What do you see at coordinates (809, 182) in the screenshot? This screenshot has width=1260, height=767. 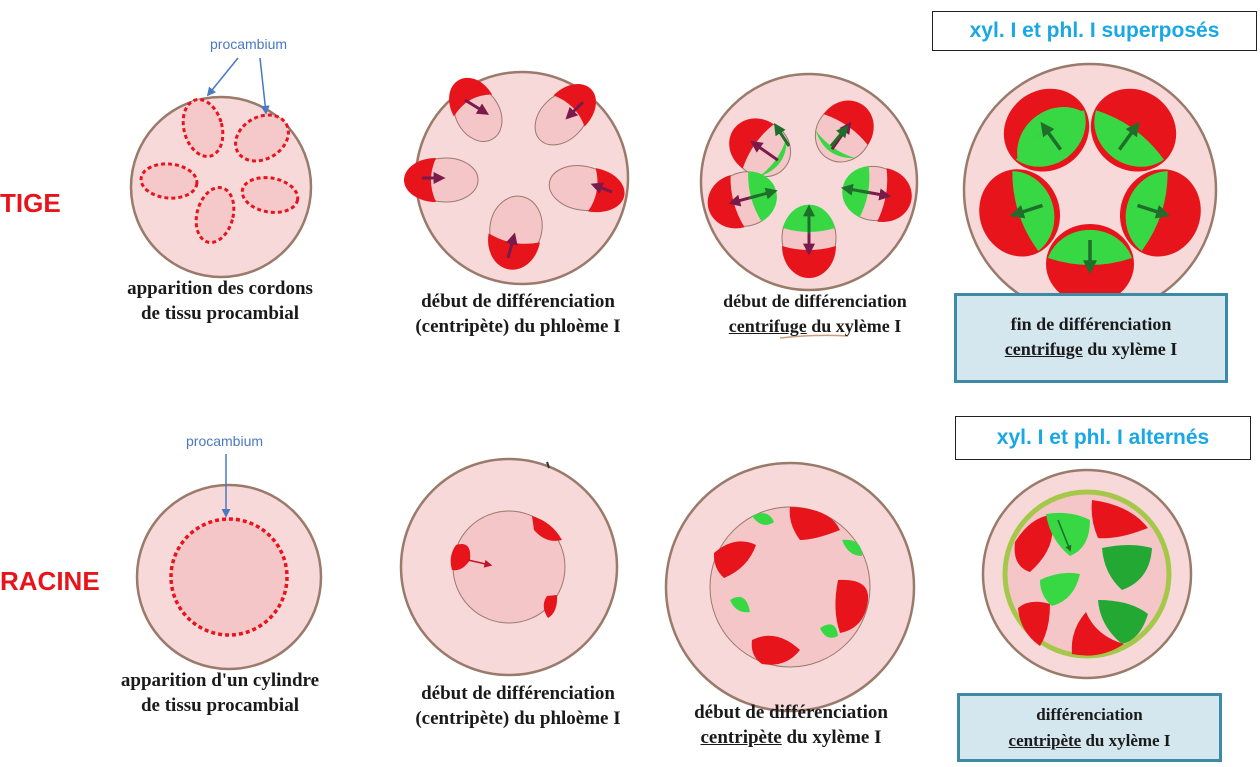 I see `tige-stage3-xylem-begin` at bounding box center [809, 182].